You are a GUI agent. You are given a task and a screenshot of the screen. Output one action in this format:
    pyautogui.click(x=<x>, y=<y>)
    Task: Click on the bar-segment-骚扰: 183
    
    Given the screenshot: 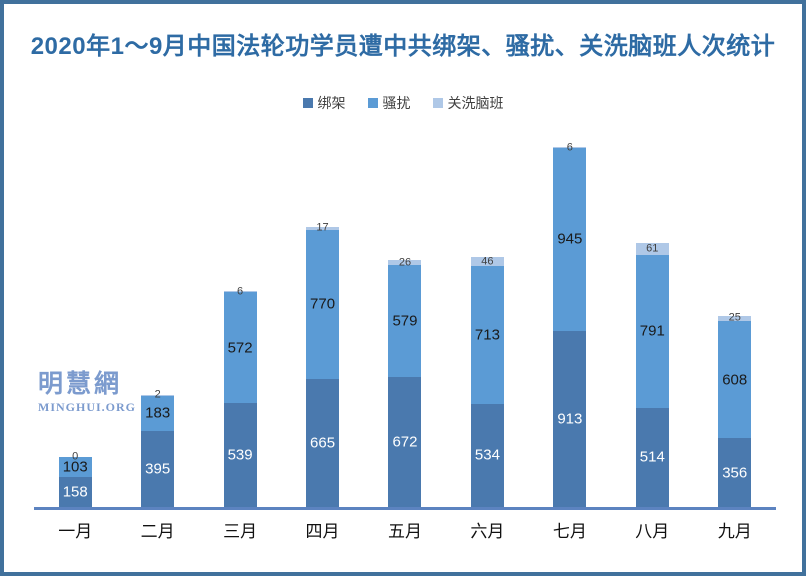 What is the action you would take?
    pyautogui.click(x=158, y=413)
    